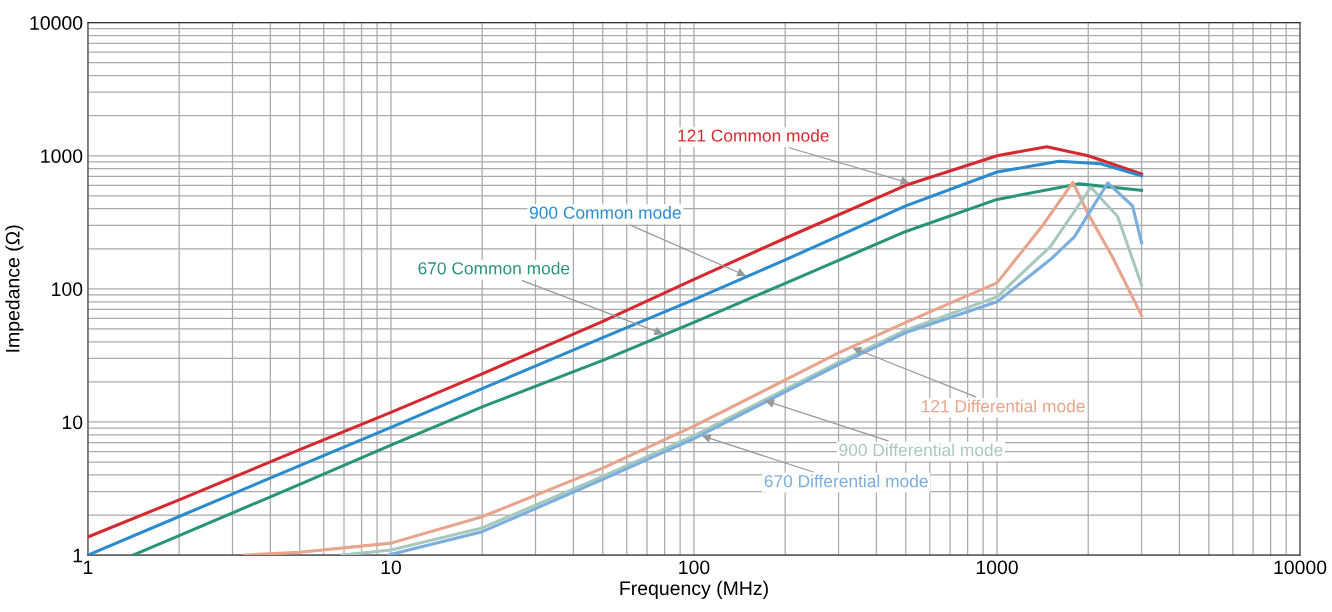  Describe the element at coordinates (694, 567) in the screenshot. I see `x-tick-label: 100` at that location.